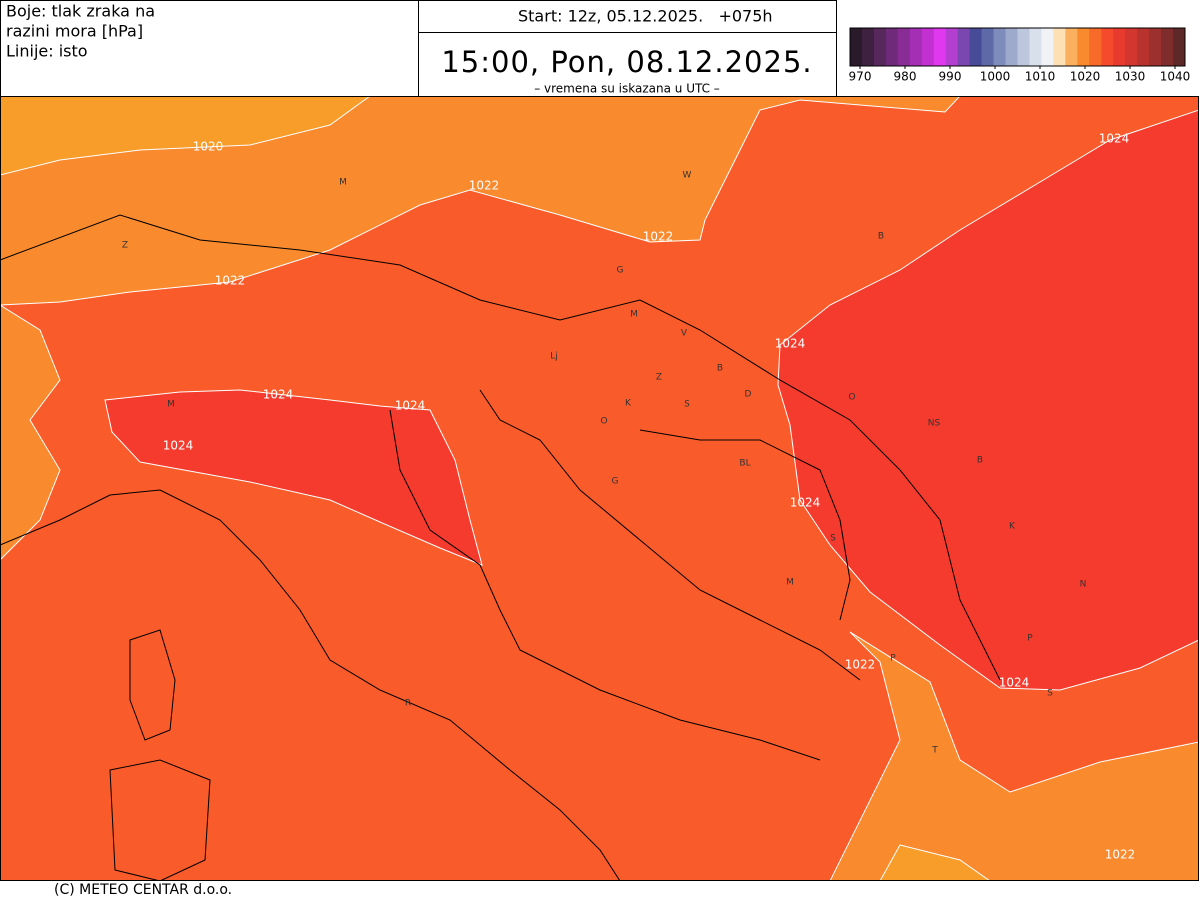 Image resolution: width=1200 pixels, height=904 pixels. What do you see at coordinates (934, 424) in the screenshot?
I see `place-label: NS` at bounding box center [934, 424].